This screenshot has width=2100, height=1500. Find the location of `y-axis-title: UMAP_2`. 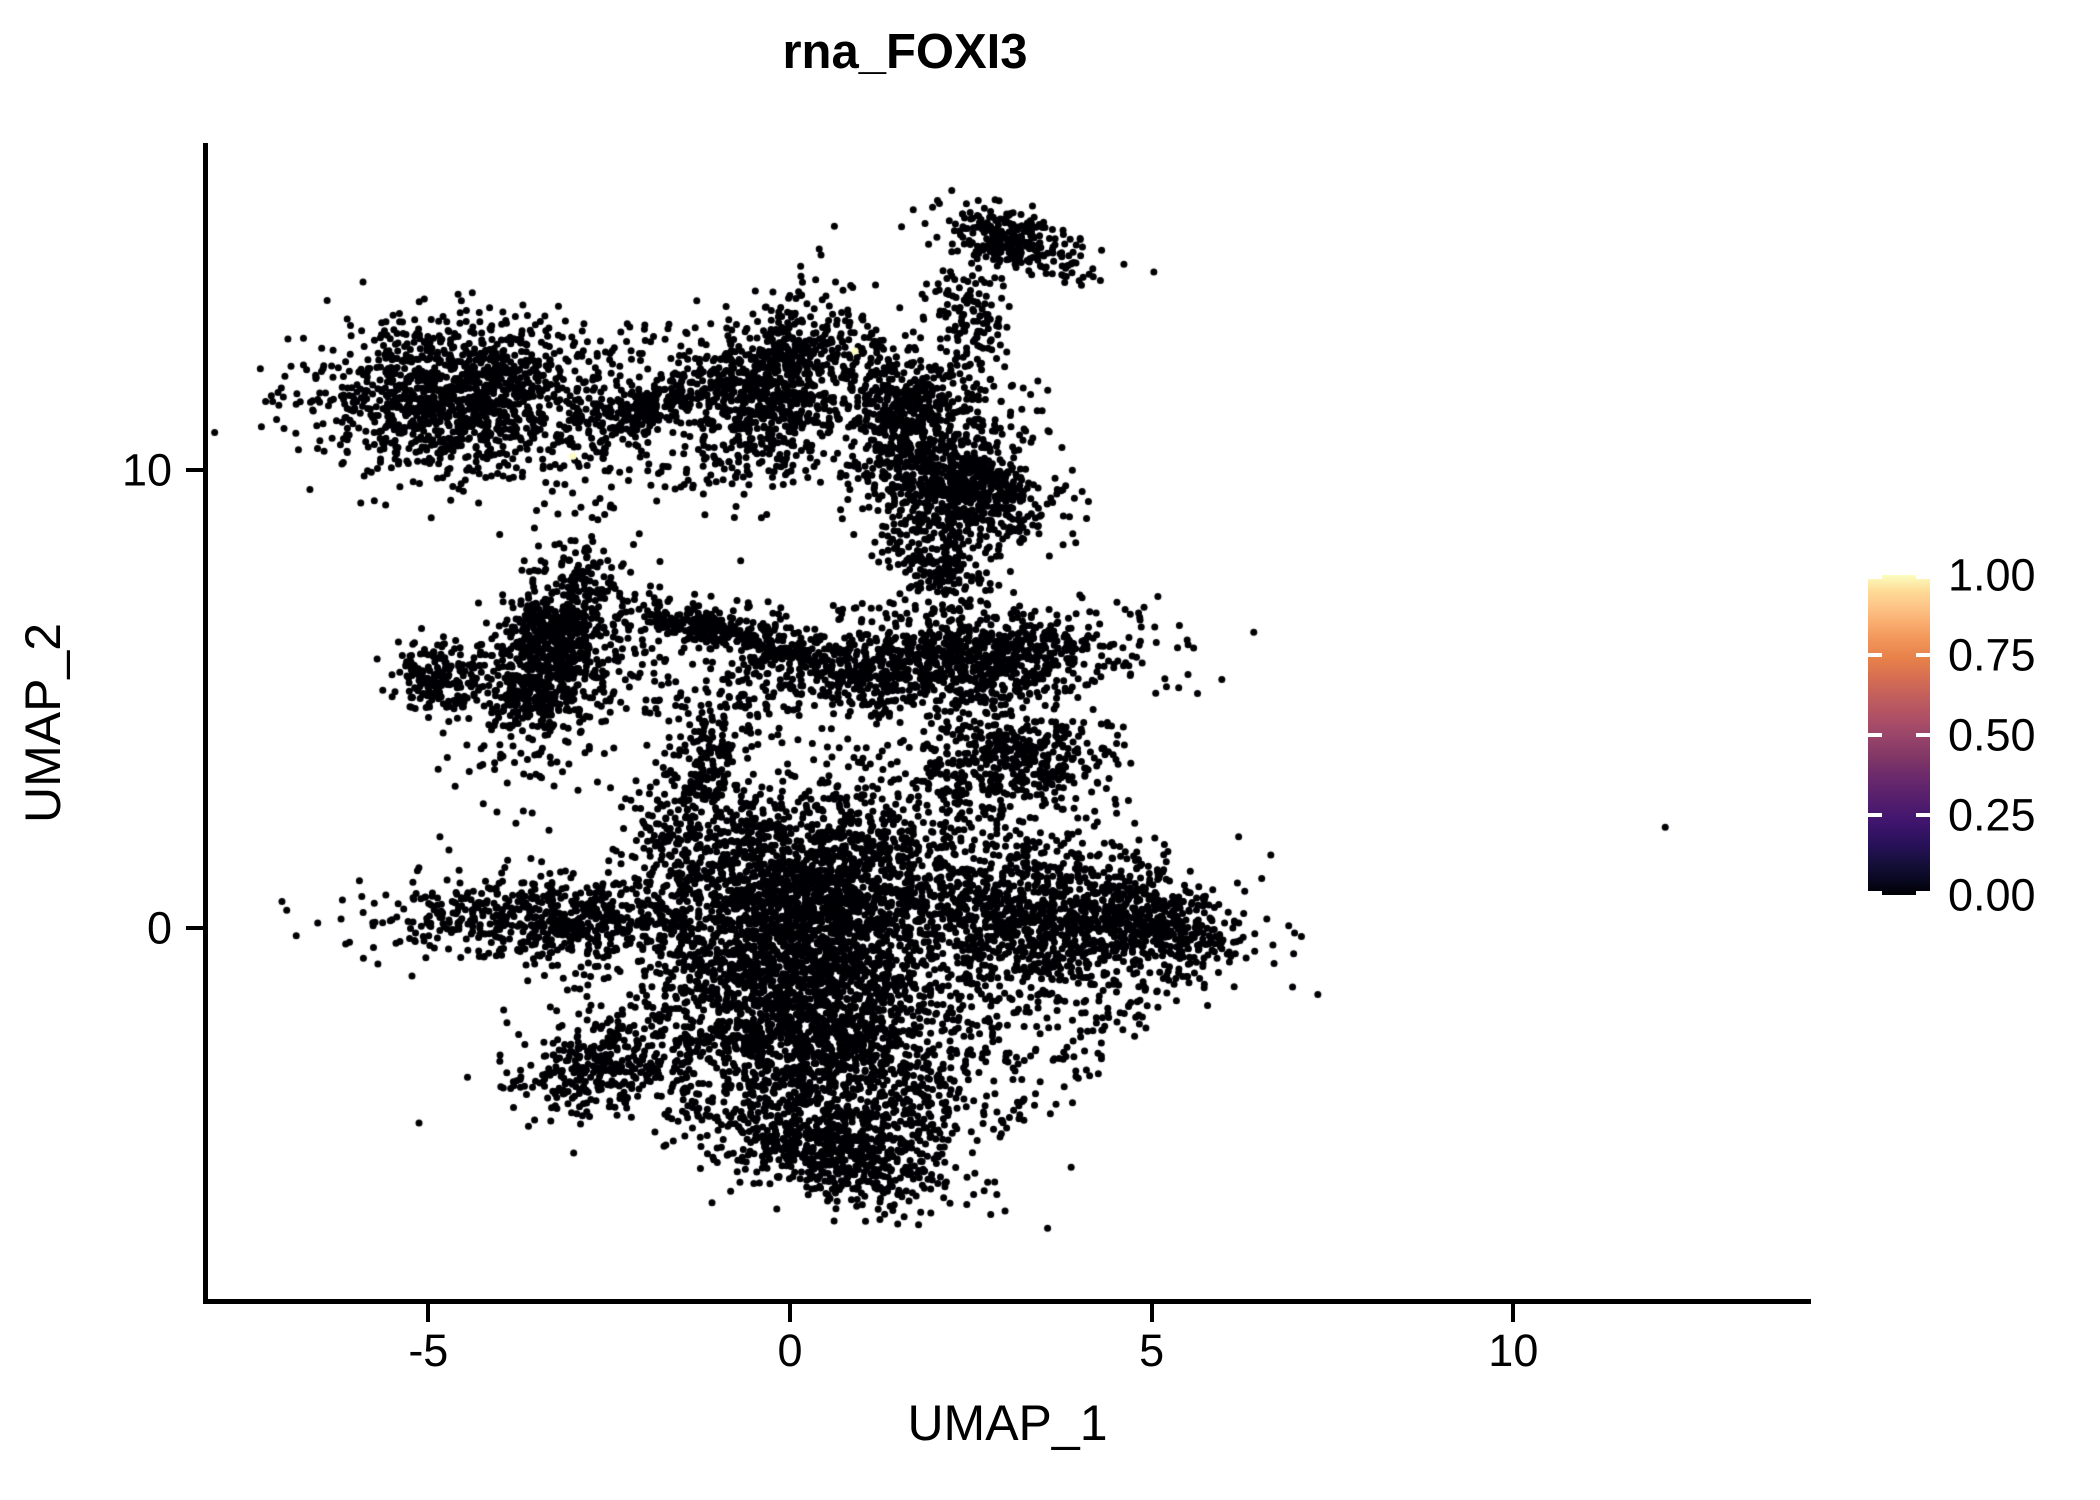

y-axis-title: UMAP_2 is located at coordinates (43, 723).